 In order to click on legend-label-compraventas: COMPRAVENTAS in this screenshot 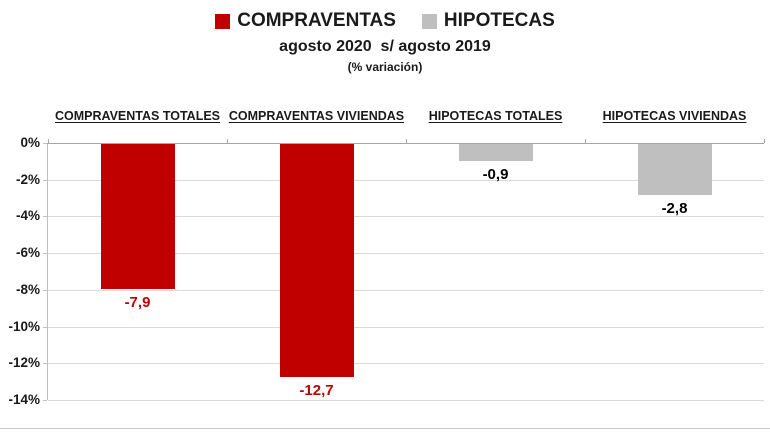, I will do `click(316, 20)`.